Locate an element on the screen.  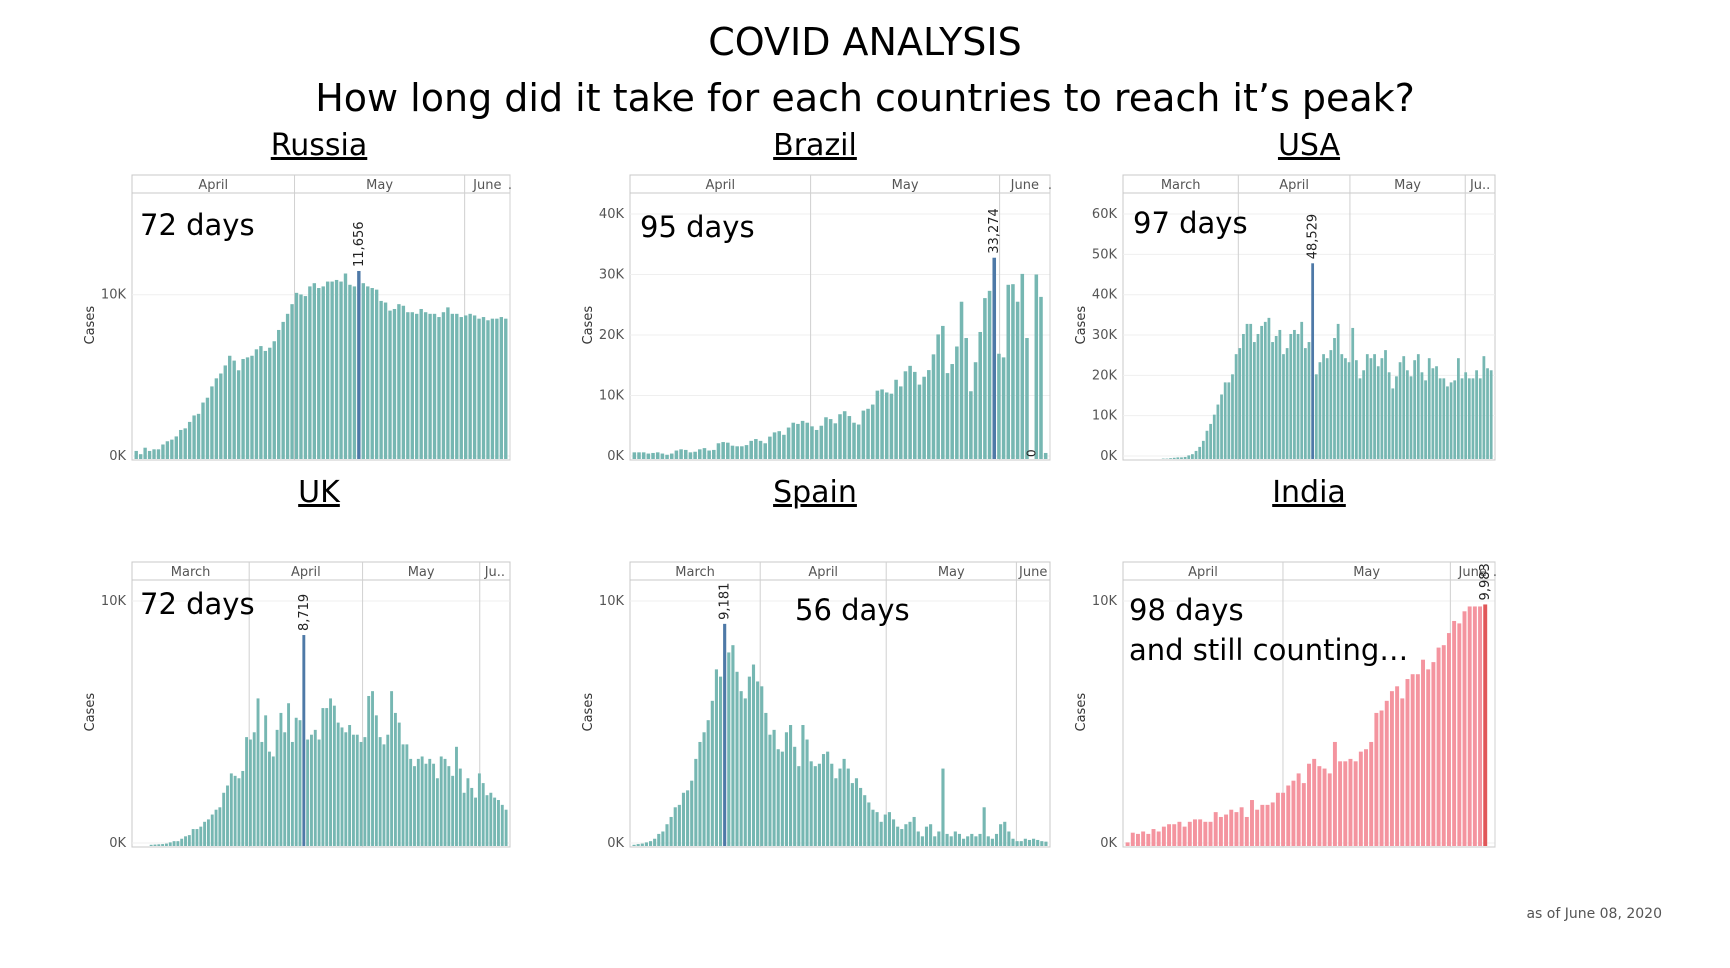
y-tick-label: 20K is located at coordinates (612, 335).